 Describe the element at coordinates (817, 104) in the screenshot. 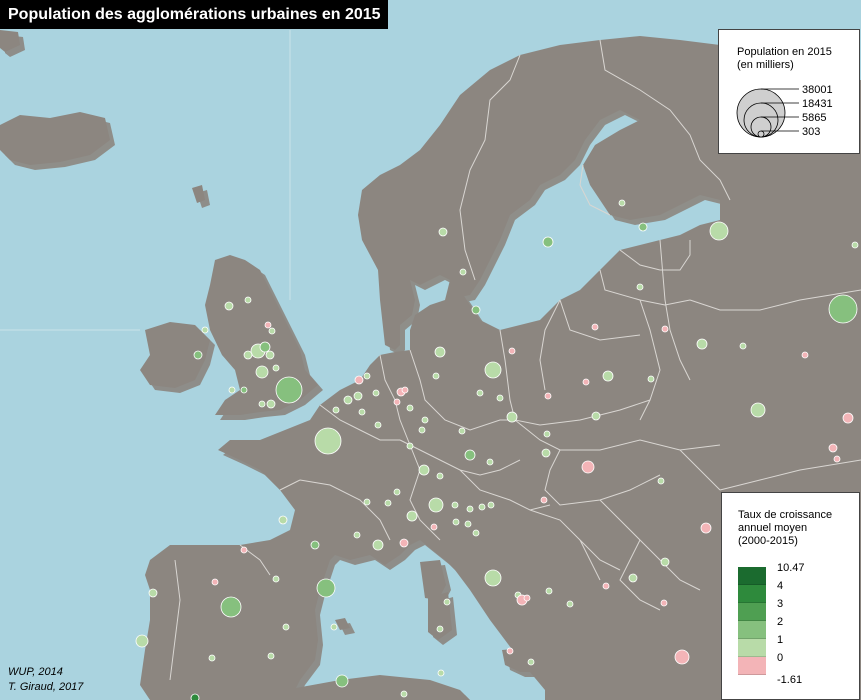

I see `size-label-2: 18431` at that location.